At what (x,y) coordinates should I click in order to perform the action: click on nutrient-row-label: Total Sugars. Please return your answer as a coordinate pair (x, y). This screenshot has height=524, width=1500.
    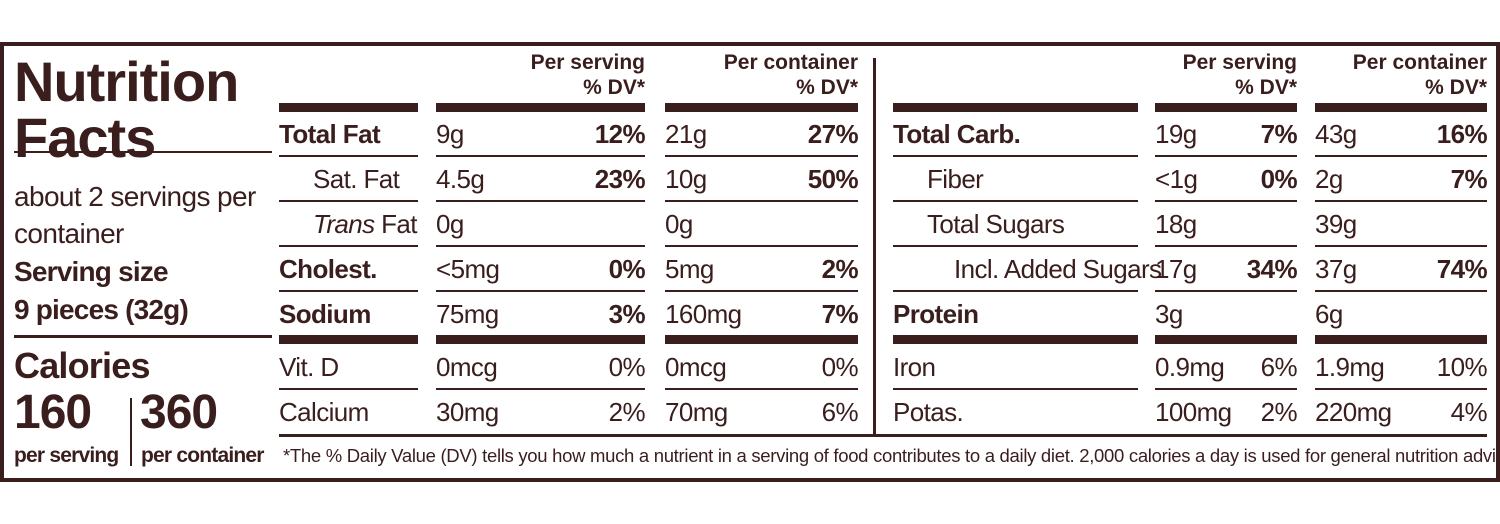
    Looking at the image, I should click on (1015, 224).